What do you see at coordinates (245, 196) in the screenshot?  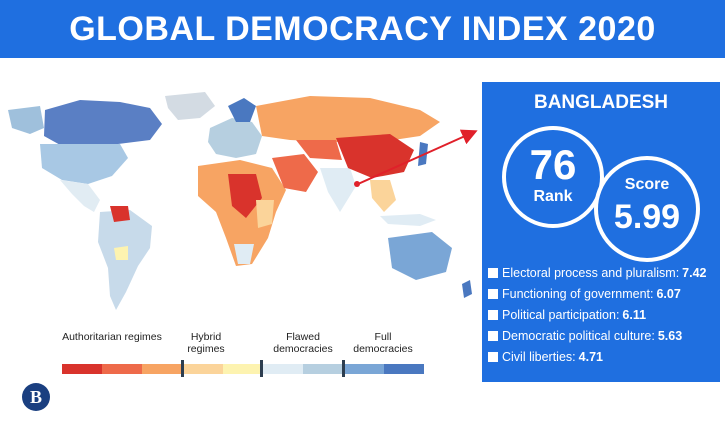 I see `central-africa-region` at bounding box center [245, 196].